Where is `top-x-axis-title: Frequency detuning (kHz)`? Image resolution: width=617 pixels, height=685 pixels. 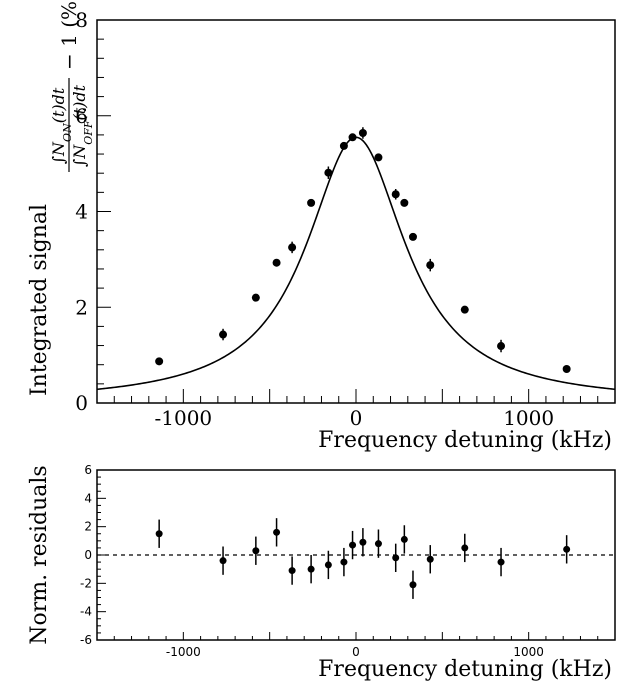
top-x-axis-title: Frequency detuning (kHz) is located at coordinates (465, 440).